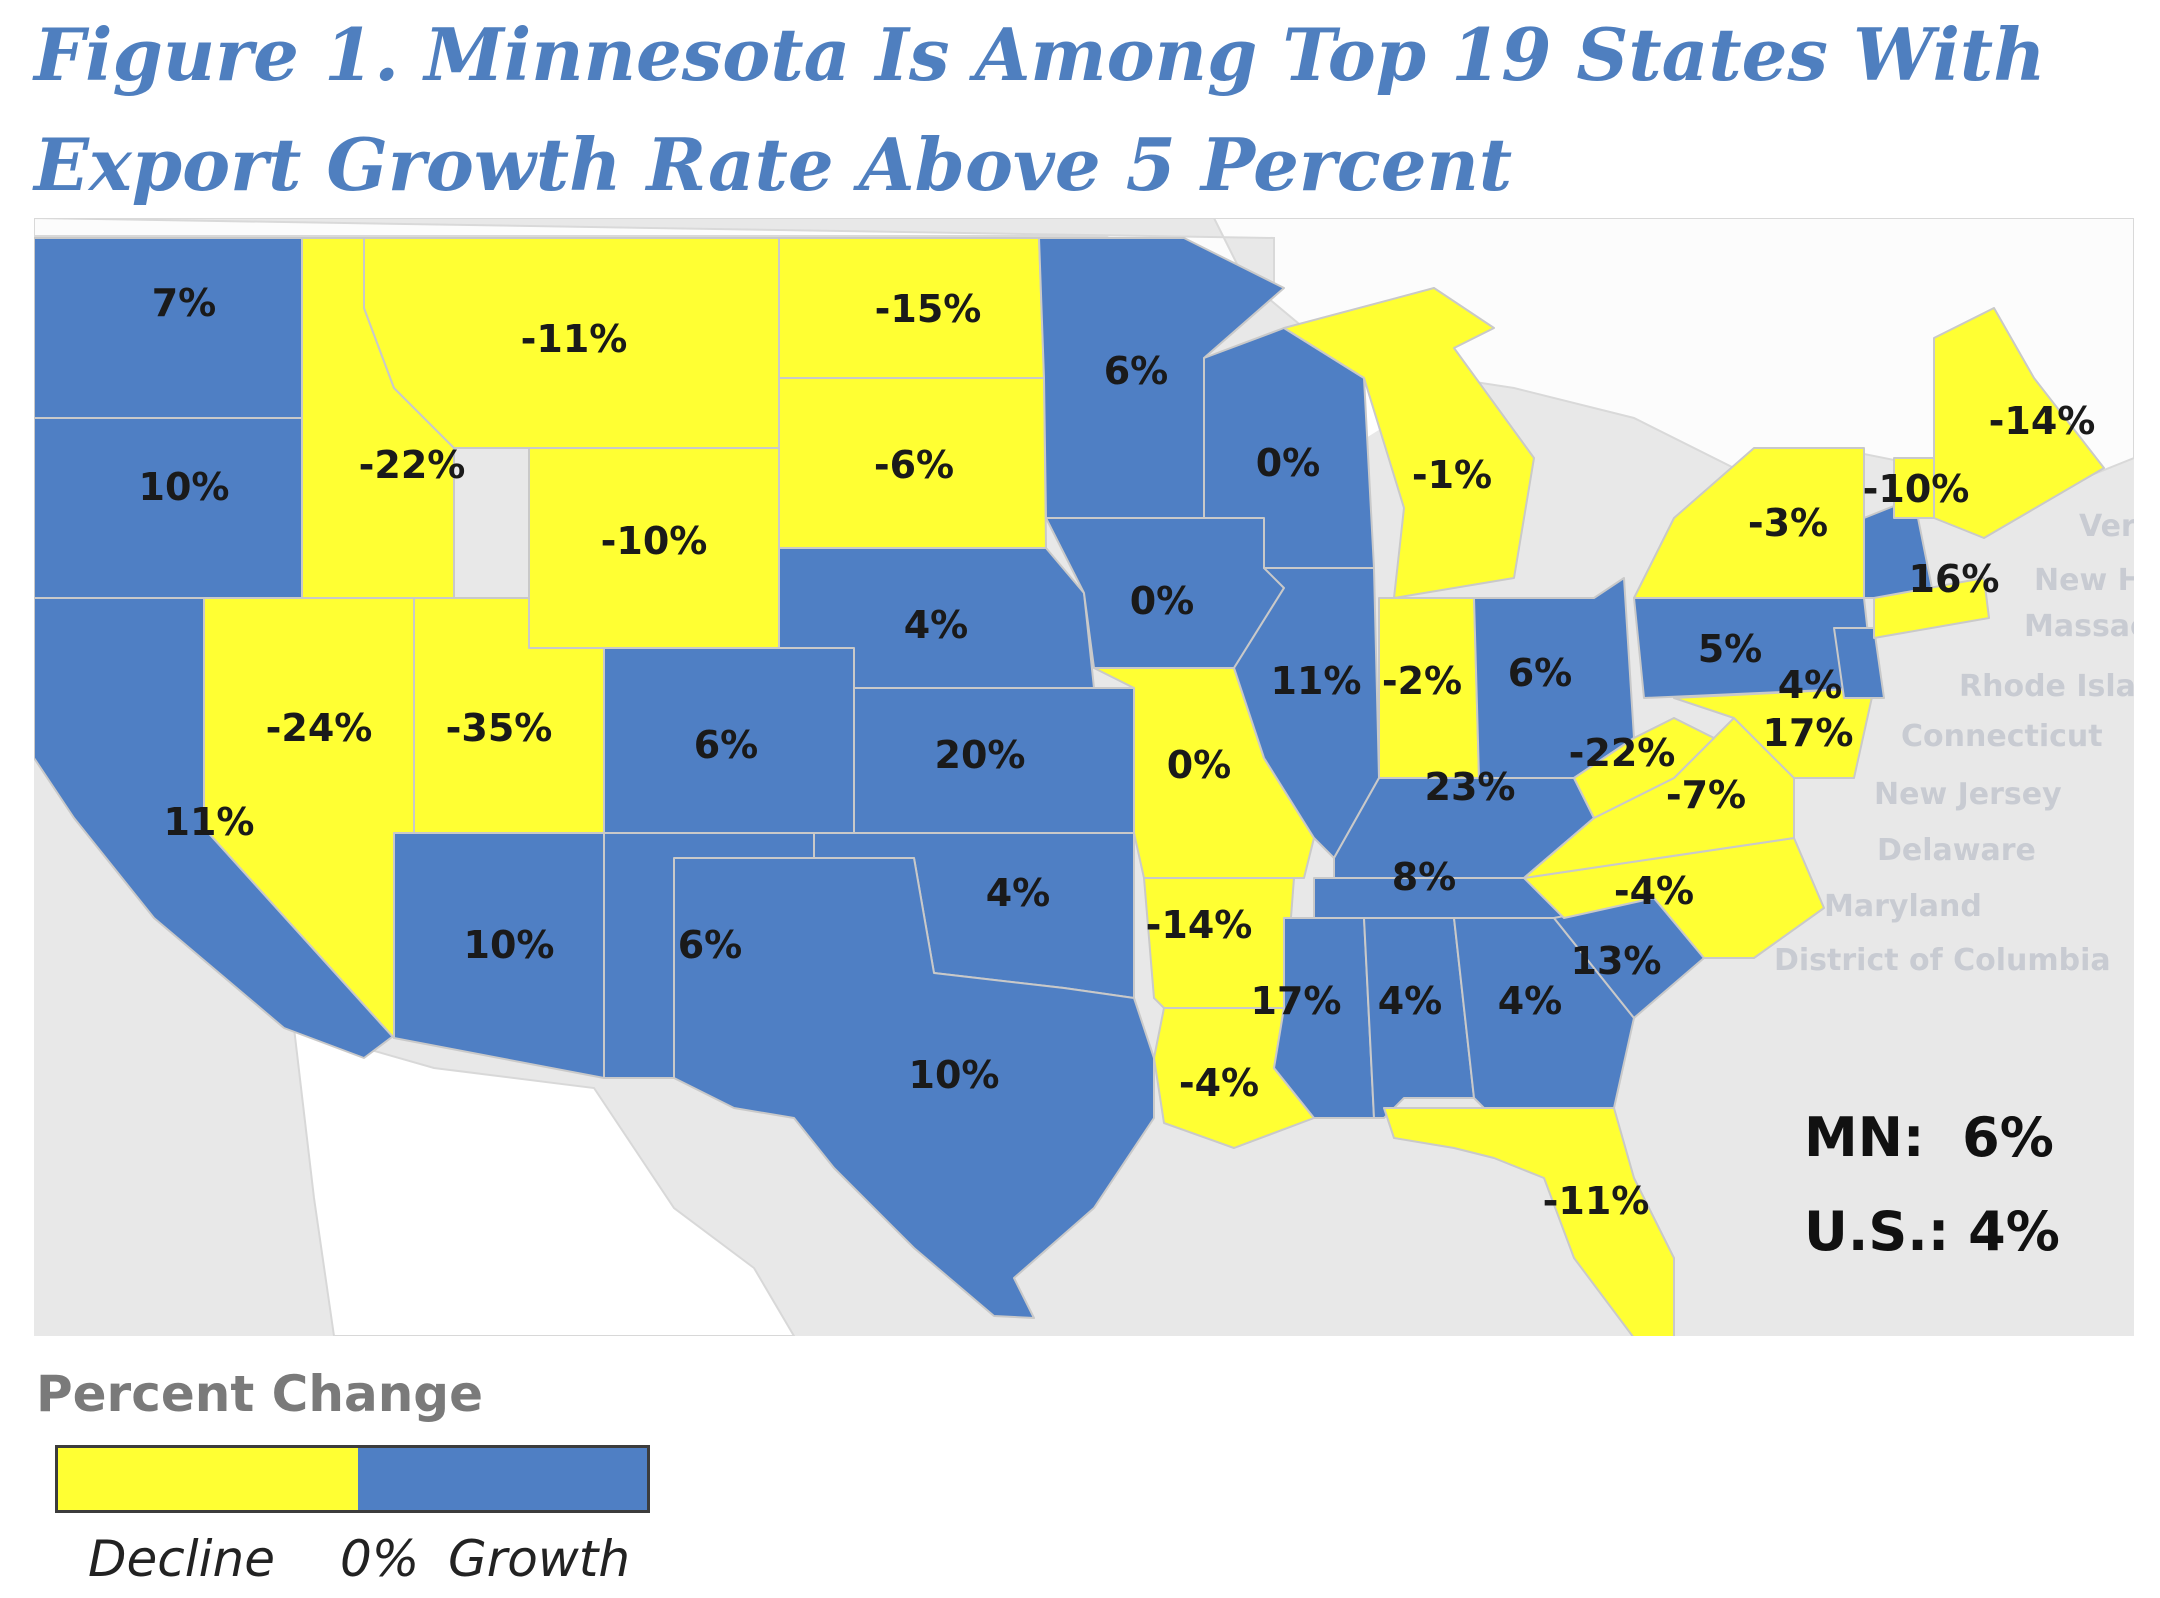 This screenshot has height=1598, width=2160. Describe the element at coordinates (1219, 1083) in the screenshot. I see `label-la: -4%` at that location.